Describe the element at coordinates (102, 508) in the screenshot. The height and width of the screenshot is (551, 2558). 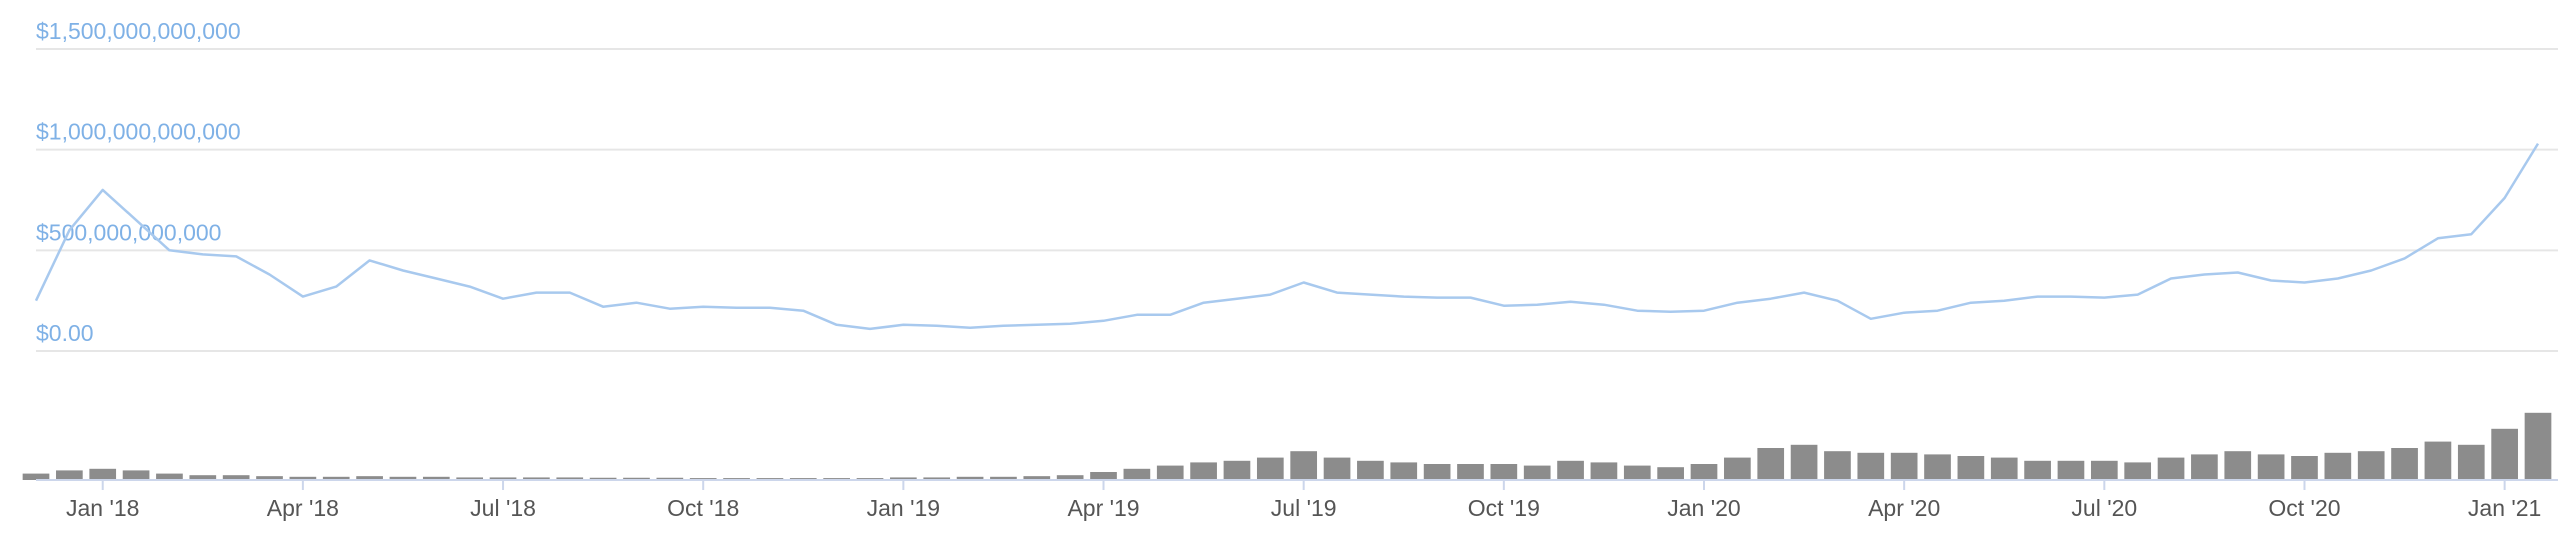
I see `x-tick-label: Jan '18` at that location.